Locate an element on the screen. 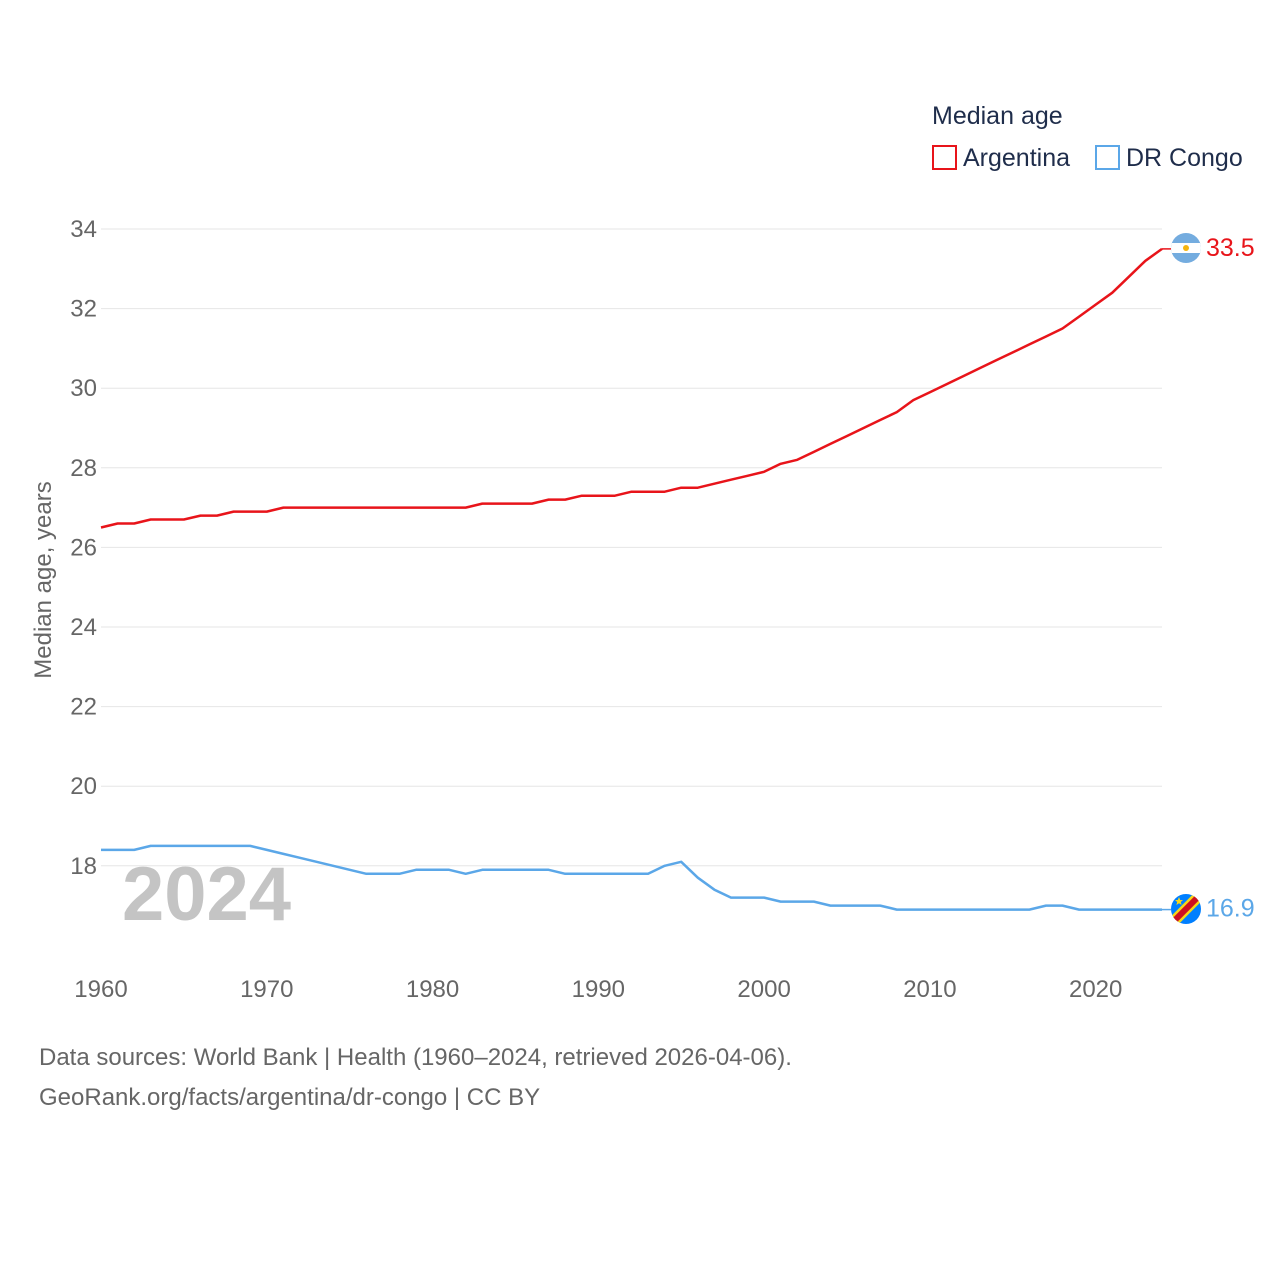 This screenshot has width=1280, height=1280. legend-swatch-argentina is located at coordinates (944, 157).